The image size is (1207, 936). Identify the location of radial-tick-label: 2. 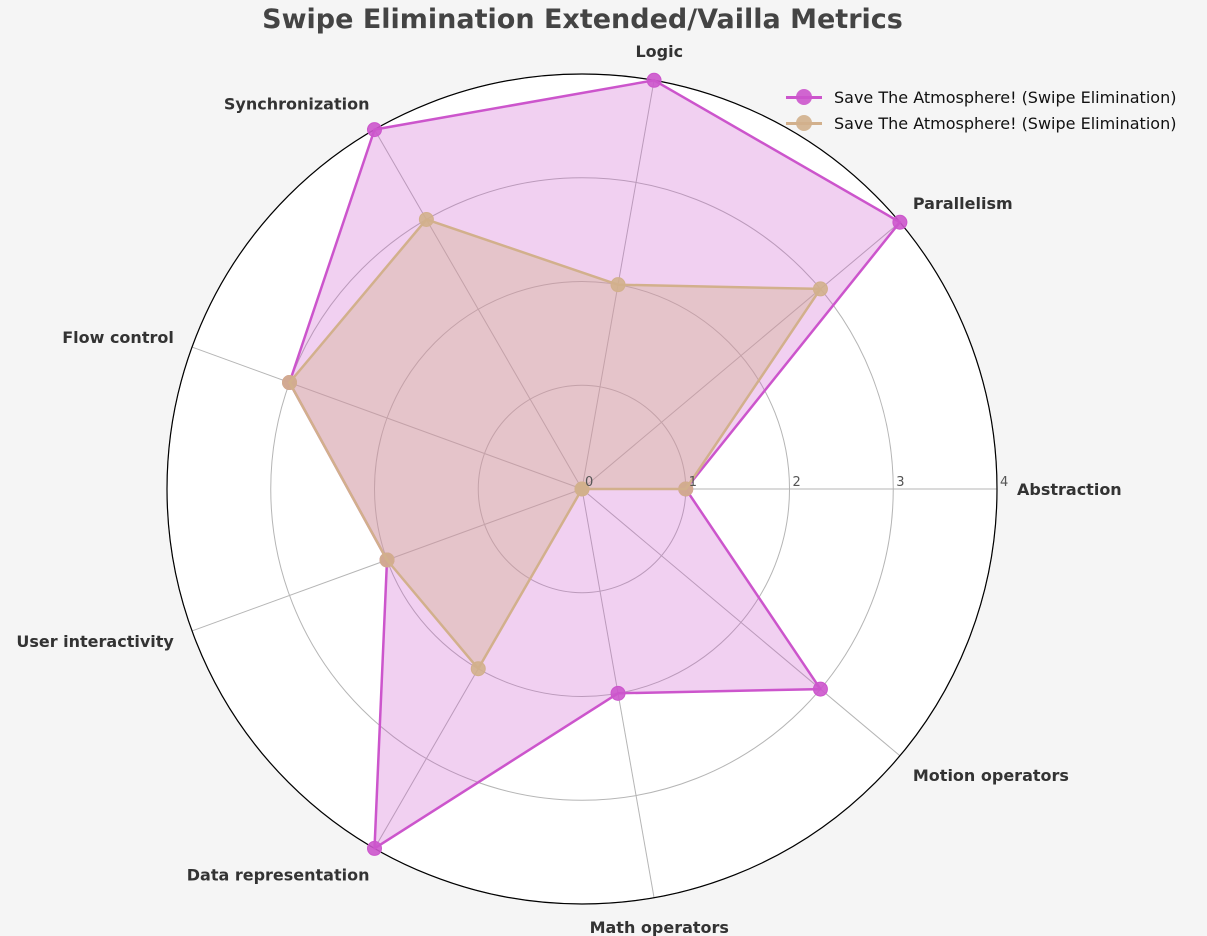
(797, 482).